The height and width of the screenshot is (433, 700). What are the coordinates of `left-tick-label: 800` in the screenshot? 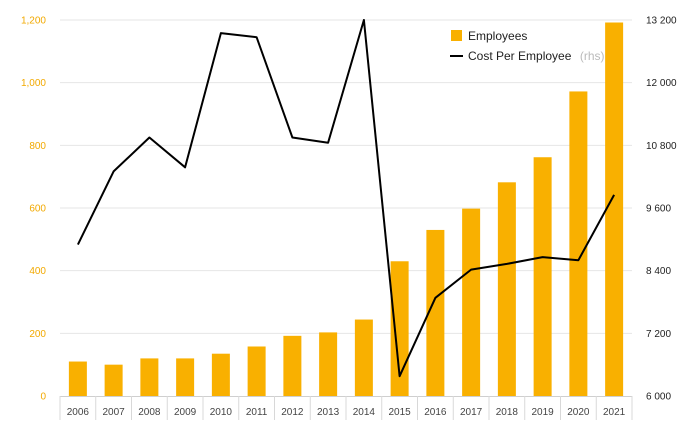 It's located at (37, 146).